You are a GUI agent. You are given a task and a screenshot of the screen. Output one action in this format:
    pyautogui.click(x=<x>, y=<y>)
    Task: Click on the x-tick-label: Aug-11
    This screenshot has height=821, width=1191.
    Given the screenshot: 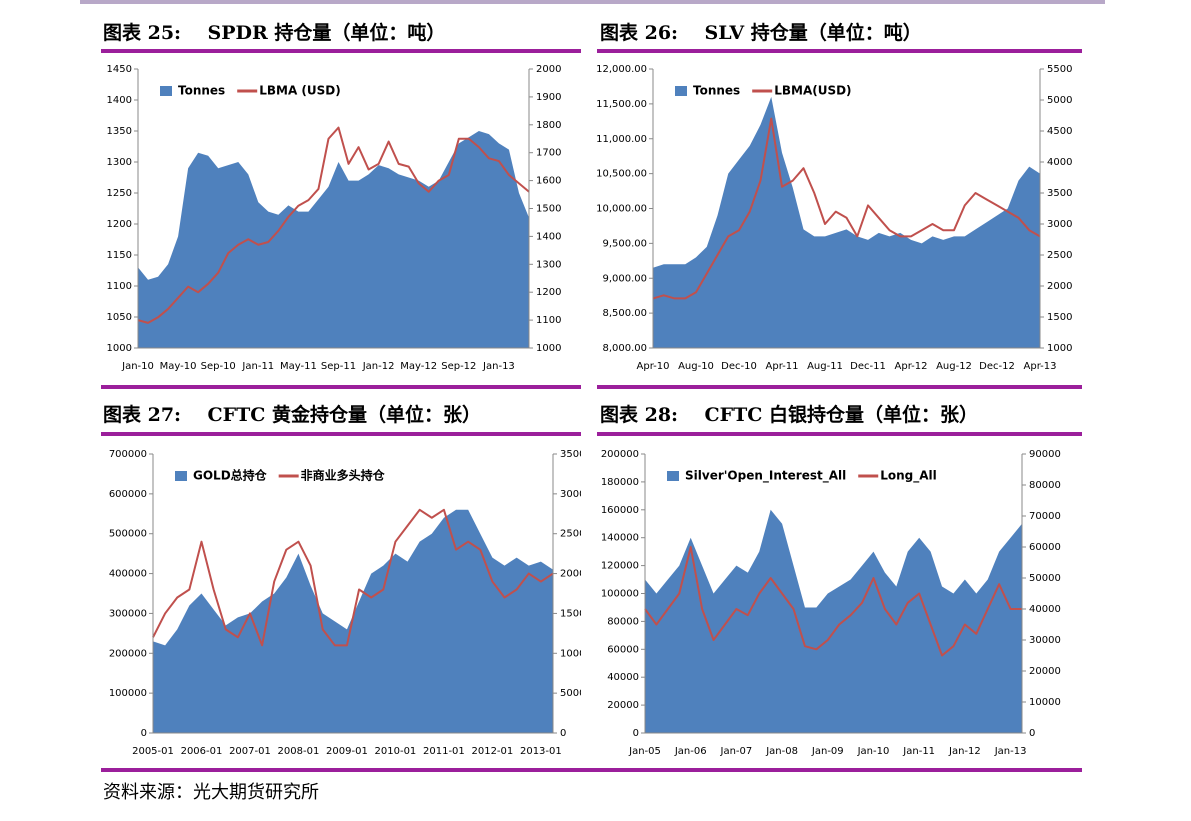 What is the action you would take?
    pyautogui.click(x=825, y=366)
    